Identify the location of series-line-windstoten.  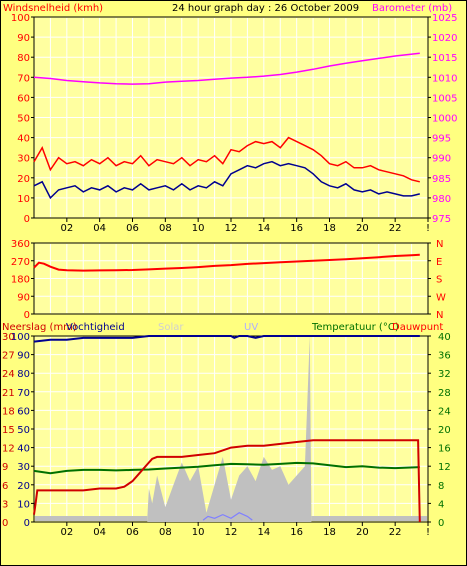
(226, 180).